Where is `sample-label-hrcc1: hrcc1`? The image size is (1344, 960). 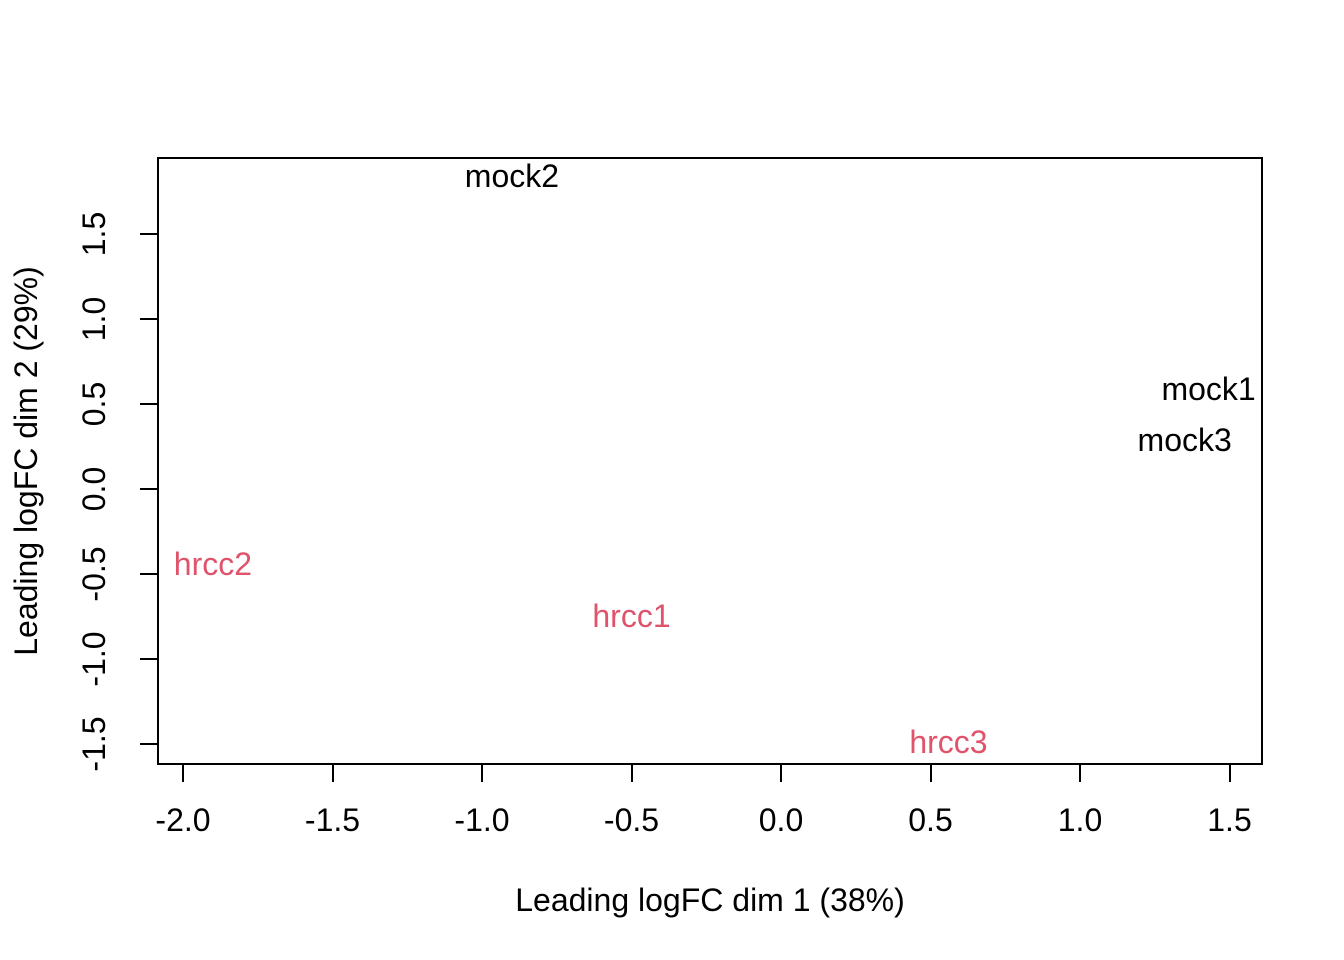
sample-label-hrcc1: hrcc1 is located at coordinates (631, 616).